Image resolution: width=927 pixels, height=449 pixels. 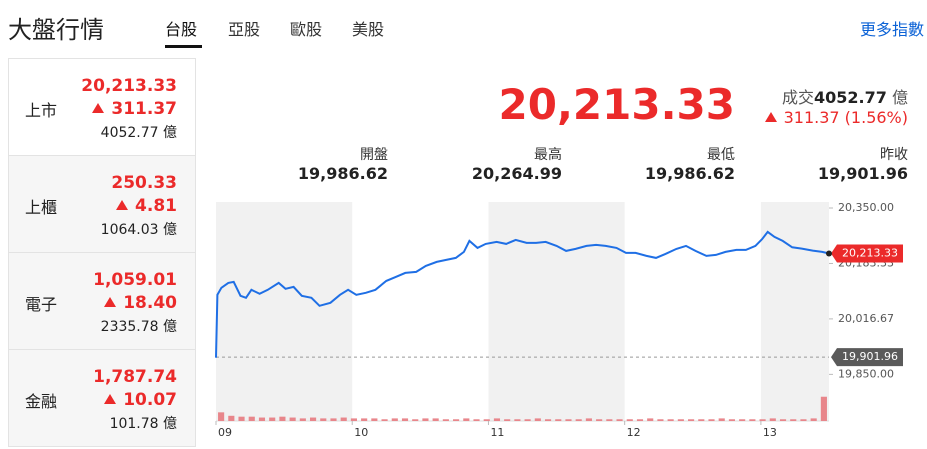 I want to click on stat-label: 最高, so click(x=548, y=155).